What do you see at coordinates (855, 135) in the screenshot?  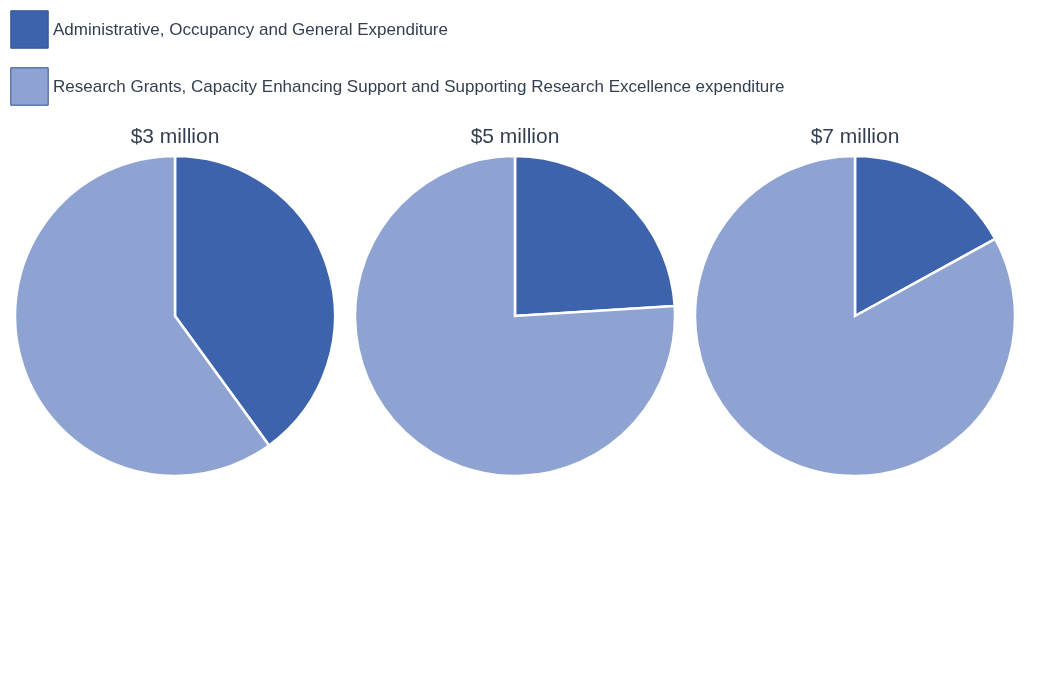 I see `chart-title: $7 million` at bounding box center [855, 135].